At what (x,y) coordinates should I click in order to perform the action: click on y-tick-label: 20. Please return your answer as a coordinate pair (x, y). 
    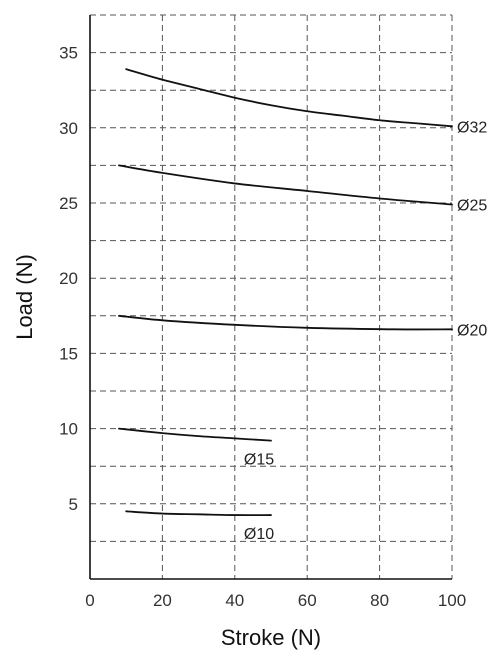
    Looking at the image, I should click on (68, 278).